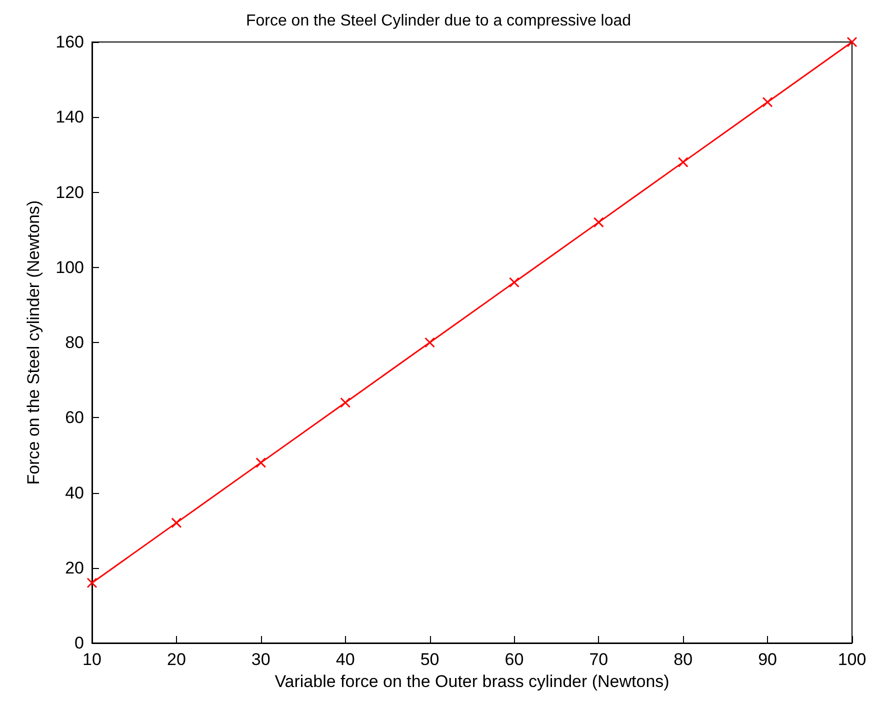 This screenshot has height=709, width=877. What do you see at coordinates (74, 342) in the screenshot?
I see `y-tick-label: 80` at bounding box center [74, 342].